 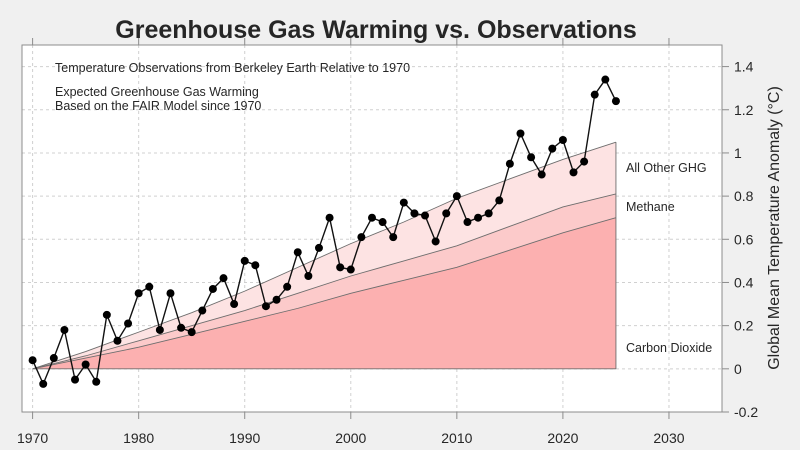 I want to click on y-tick-label: 0.4, so click(x=744, y=282).